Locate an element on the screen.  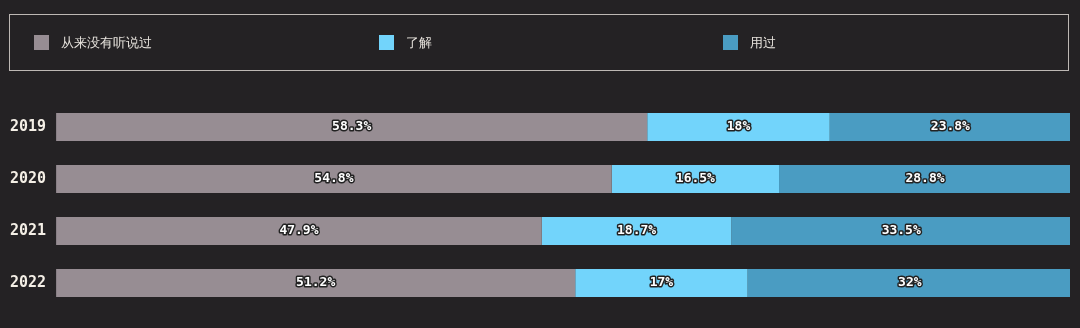
data-label: 18.7% is located at coordinates (637, 230).